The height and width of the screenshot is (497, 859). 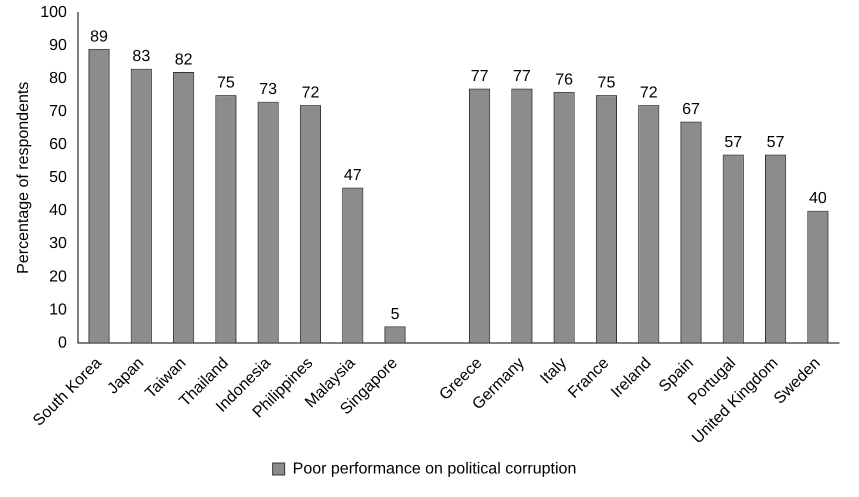 I want to click on data-label: 82, so click(x=183, y=59).